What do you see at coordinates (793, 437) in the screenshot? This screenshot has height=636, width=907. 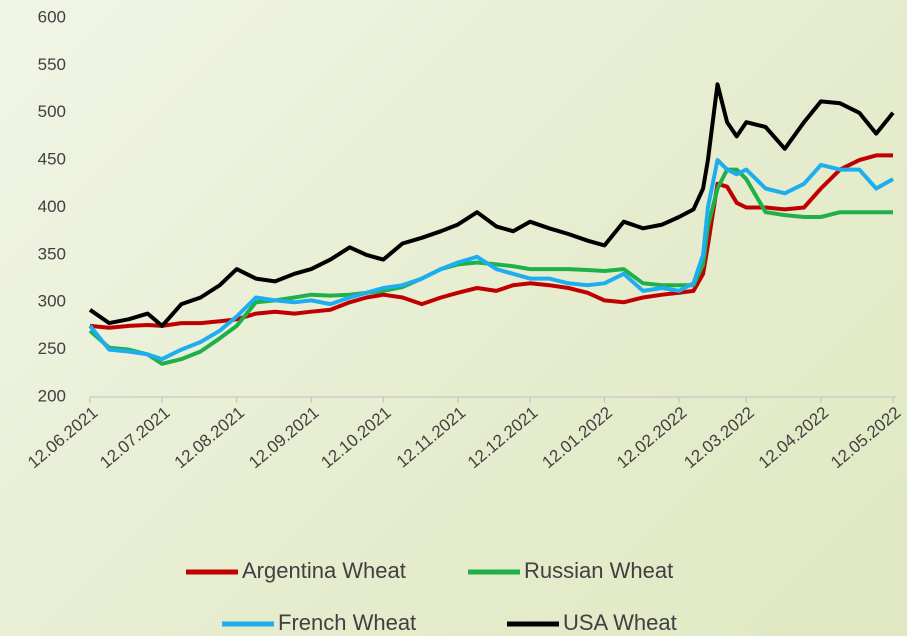 I see `x-tick-label: 12.04.2022` at bounding box center [793, 437].